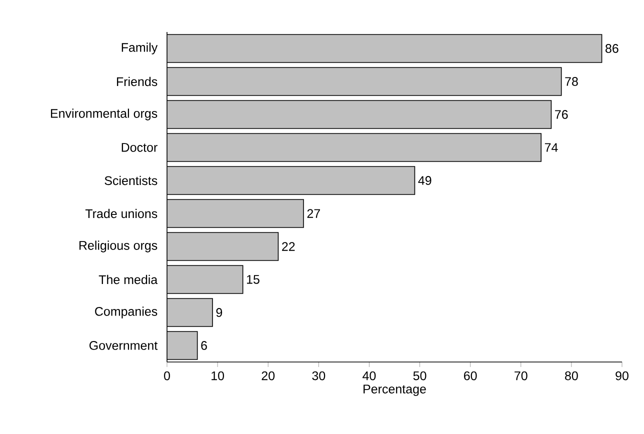  I want to click on data-label: 86, so click(612, 48).